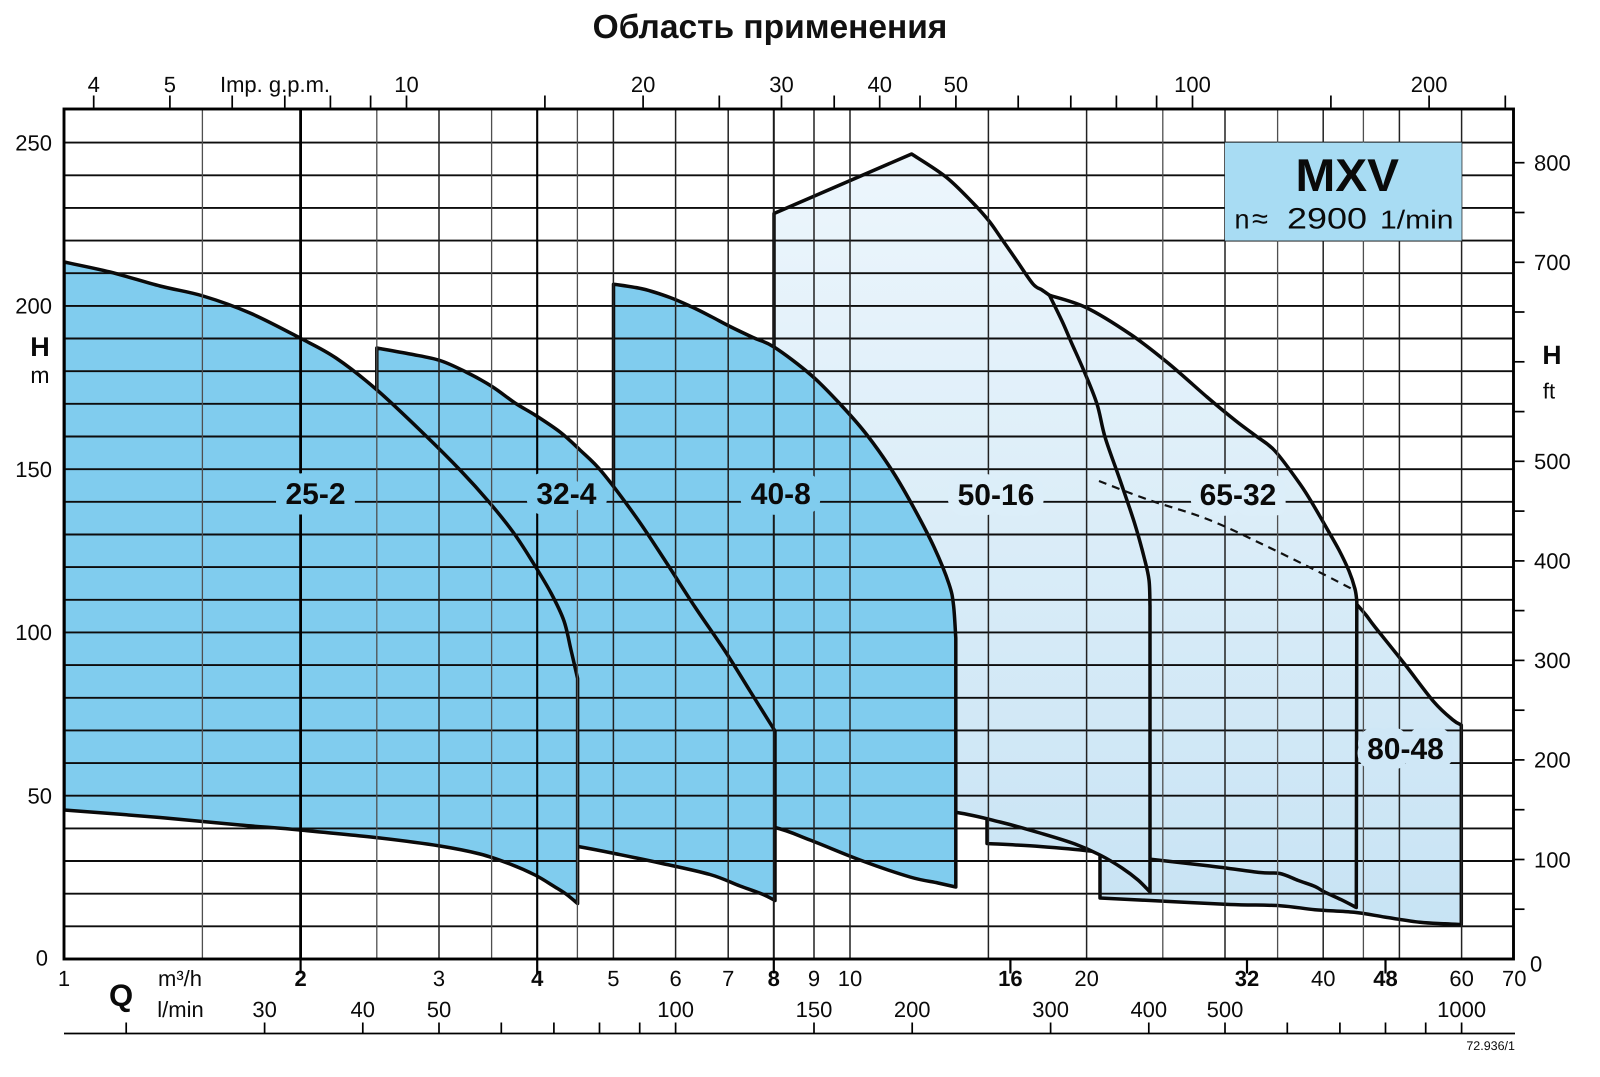 Image resolution: width=1600 pixels, height=1077 pixels. What do you see at coordinates (1549, 391) in the screenshot?
I see `svg-text: ft` at bounding box center [1549, 391].